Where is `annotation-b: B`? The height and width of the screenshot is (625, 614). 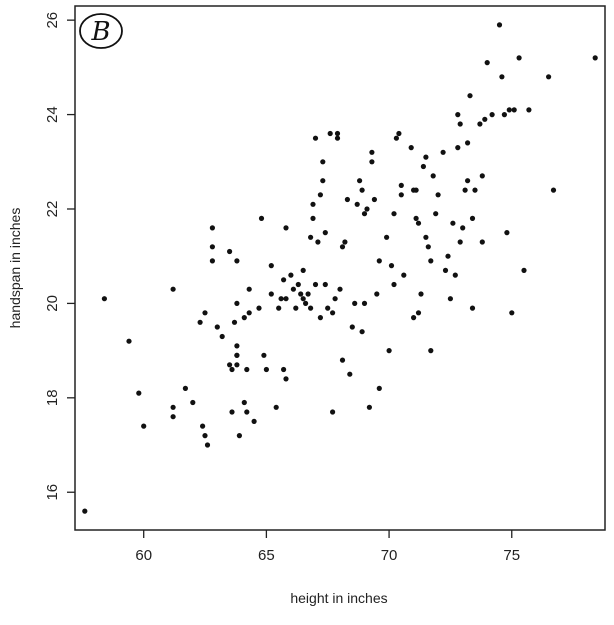
annotation-b: B is located at coordinates (101, 31).